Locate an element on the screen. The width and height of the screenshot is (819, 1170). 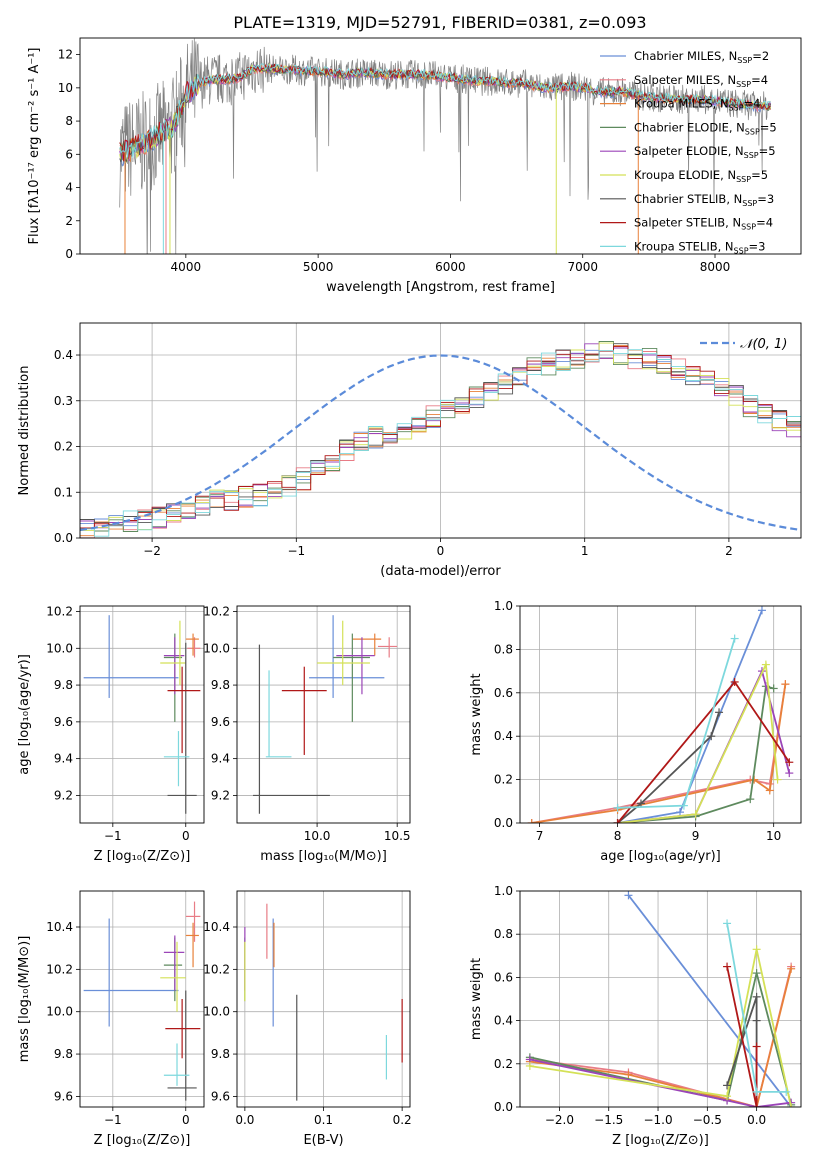
x-tick-label: −2.0 is located at coordinates (559, 1120).